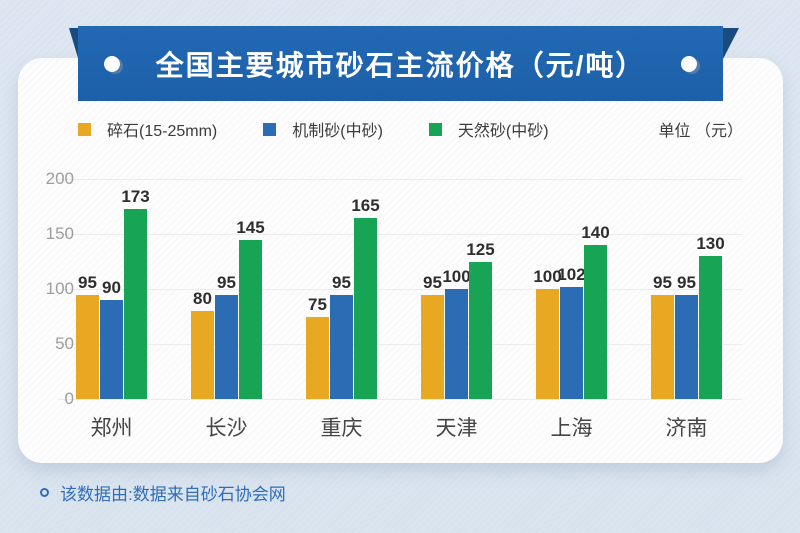  I want to click on y-axis-tick: 150, so click(59, 233).